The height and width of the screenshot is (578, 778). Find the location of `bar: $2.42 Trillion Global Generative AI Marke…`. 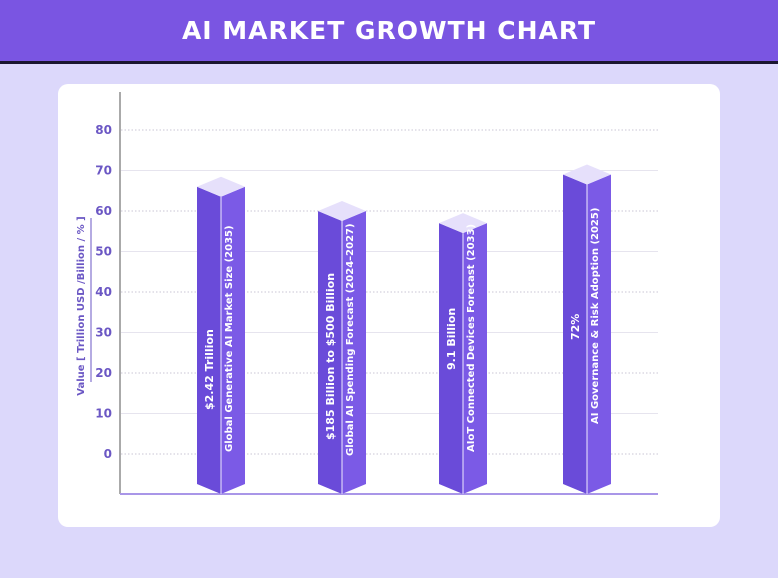

bar: $2.42 Trillion Global Generative AI Marke… is located at coordinates (221, 335).